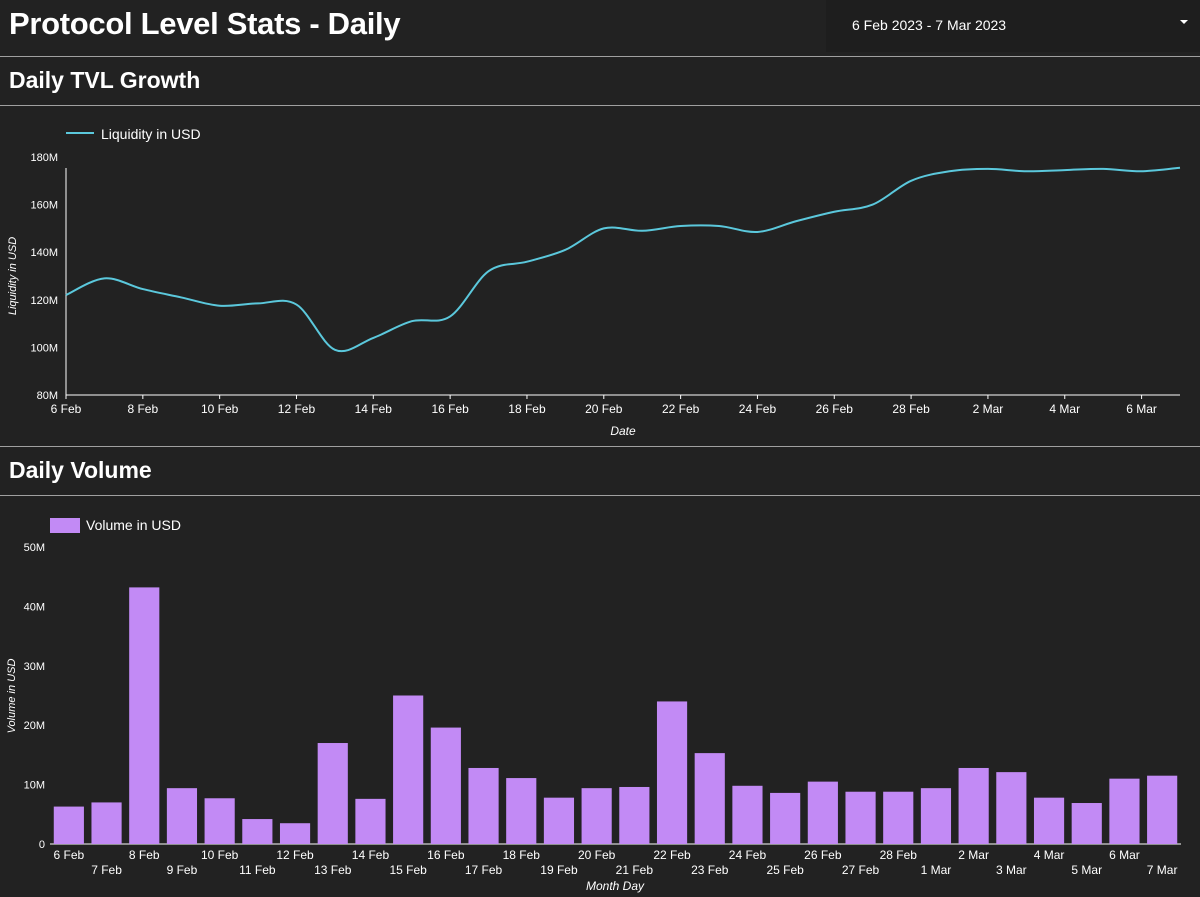 This screenshot has height=897, width=1200. I want to click on x-tick-label: 5 Mar, so click(1086, 870).